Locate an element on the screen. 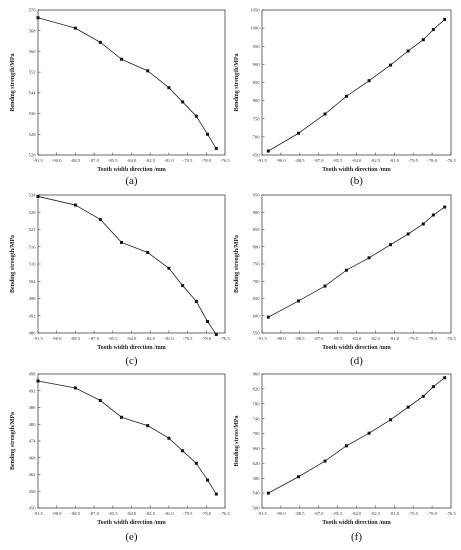 The width and height of the screenshot is (461, 550). y-tick-label: 456 is located at coordinates (33, 491).